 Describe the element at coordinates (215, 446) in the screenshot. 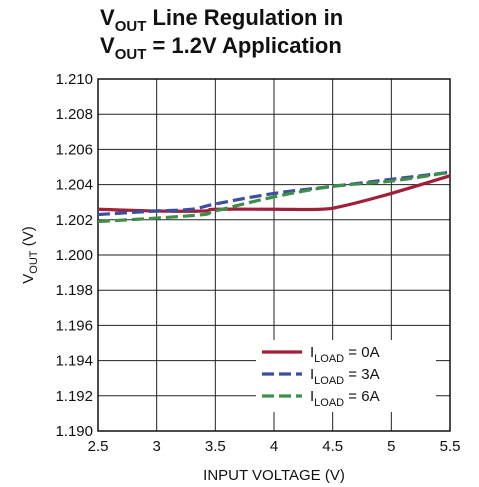

I see `x-tick-label: 3.5` at that location.